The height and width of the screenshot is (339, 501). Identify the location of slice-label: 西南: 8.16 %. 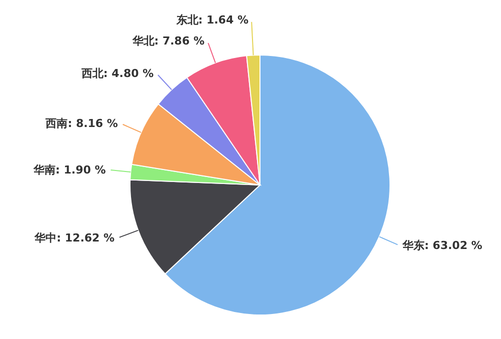
(81, 123).